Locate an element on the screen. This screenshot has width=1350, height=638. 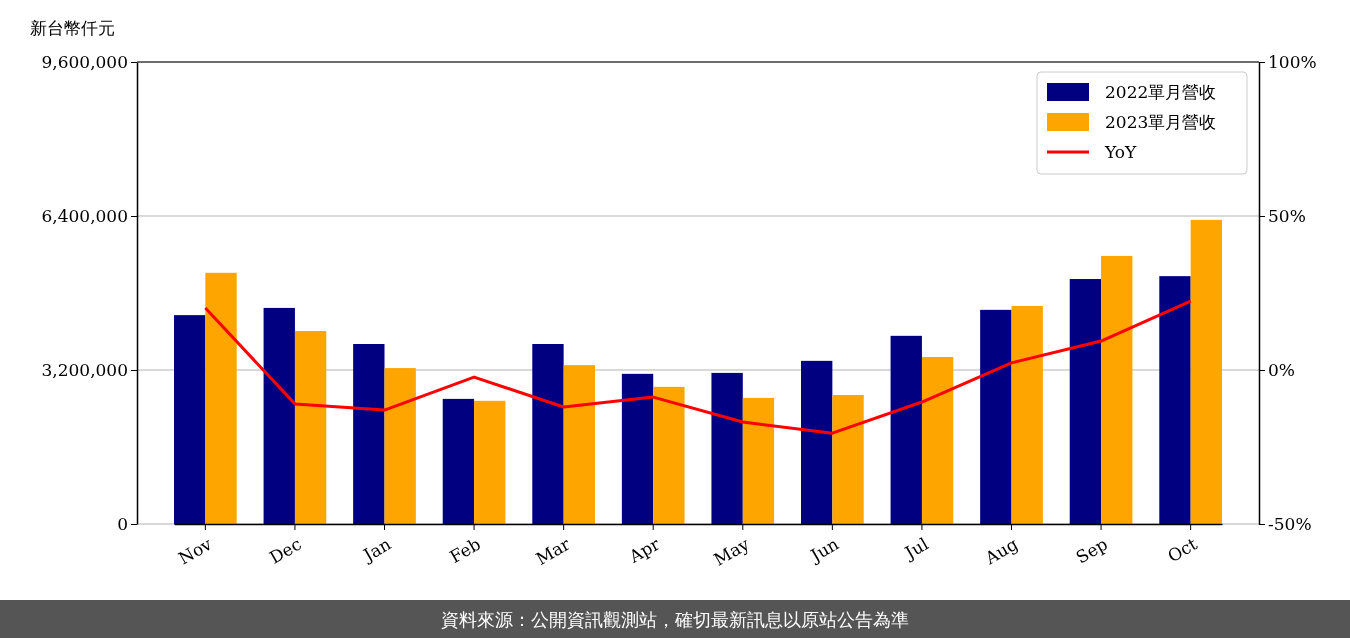
x-tick-label: Apr is located at coordinates (644, 550).